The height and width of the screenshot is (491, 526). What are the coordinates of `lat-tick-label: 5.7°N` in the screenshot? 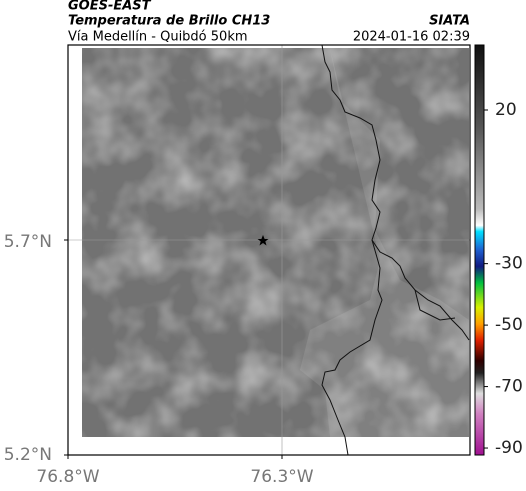 It's located at (28, 242).